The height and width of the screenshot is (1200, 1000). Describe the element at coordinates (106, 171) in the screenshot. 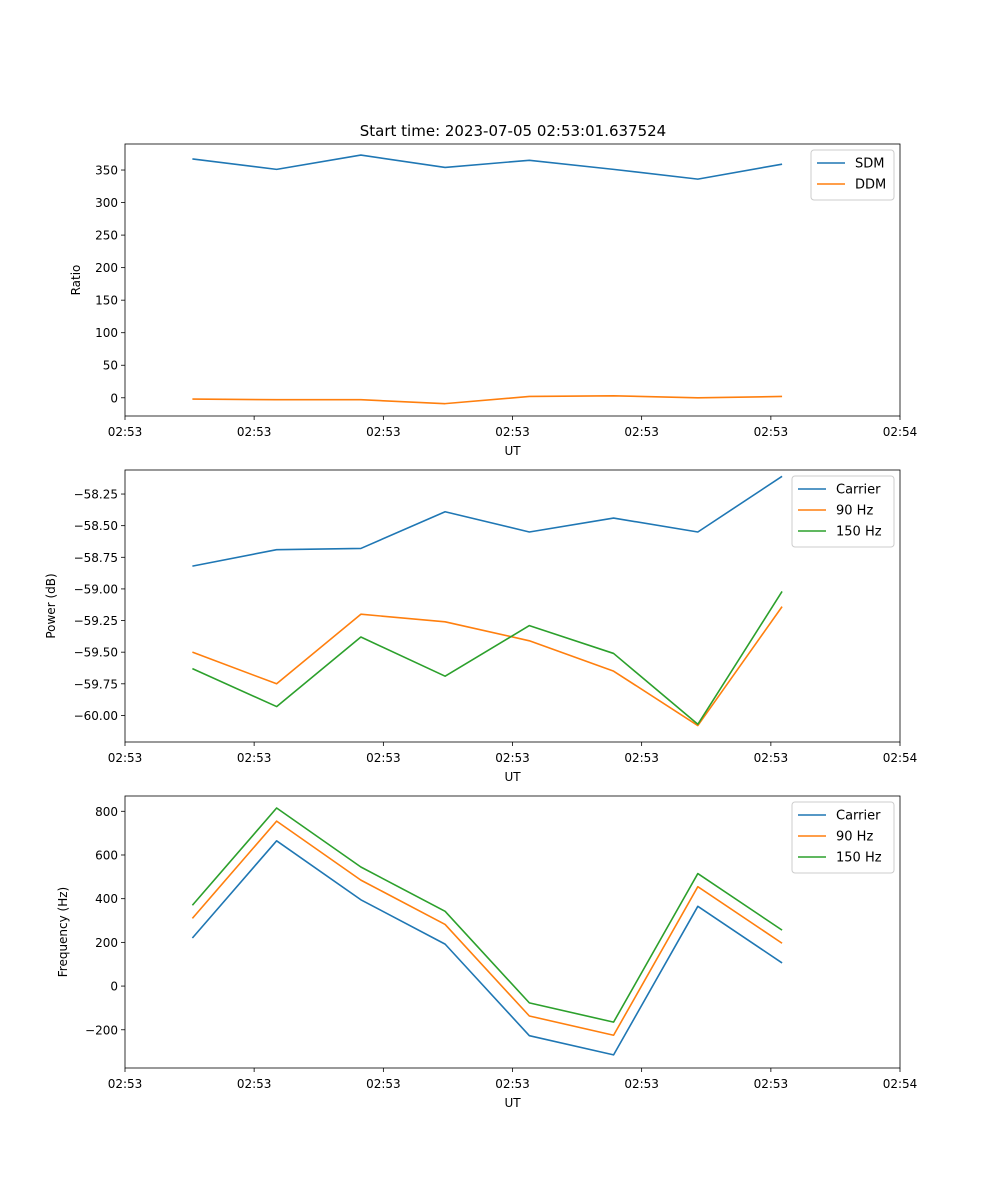

I see `y-tick-label: 350` at that location.